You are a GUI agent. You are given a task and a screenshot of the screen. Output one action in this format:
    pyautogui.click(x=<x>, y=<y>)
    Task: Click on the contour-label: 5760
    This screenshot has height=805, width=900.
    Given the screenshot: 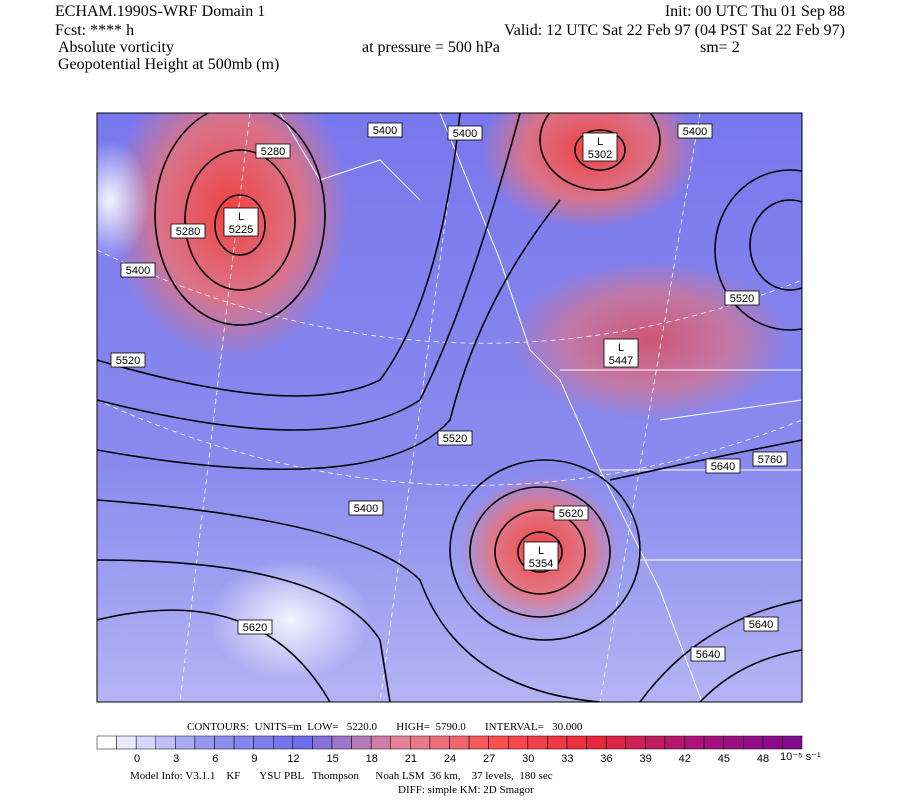 What is the action you would take?
    pyautogui.click(x=770, y=460)
    